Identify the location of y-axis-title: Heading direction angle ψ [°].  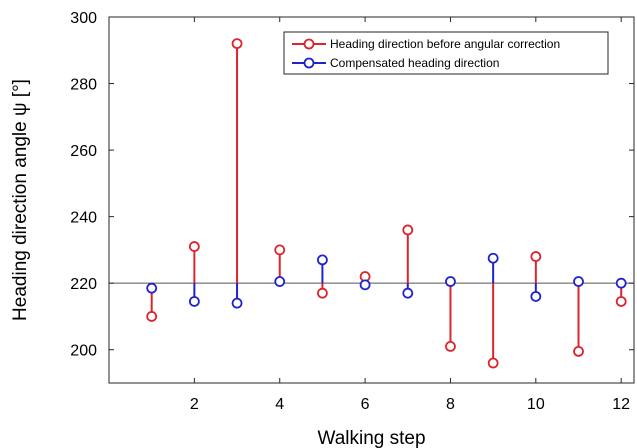
(20, 200).